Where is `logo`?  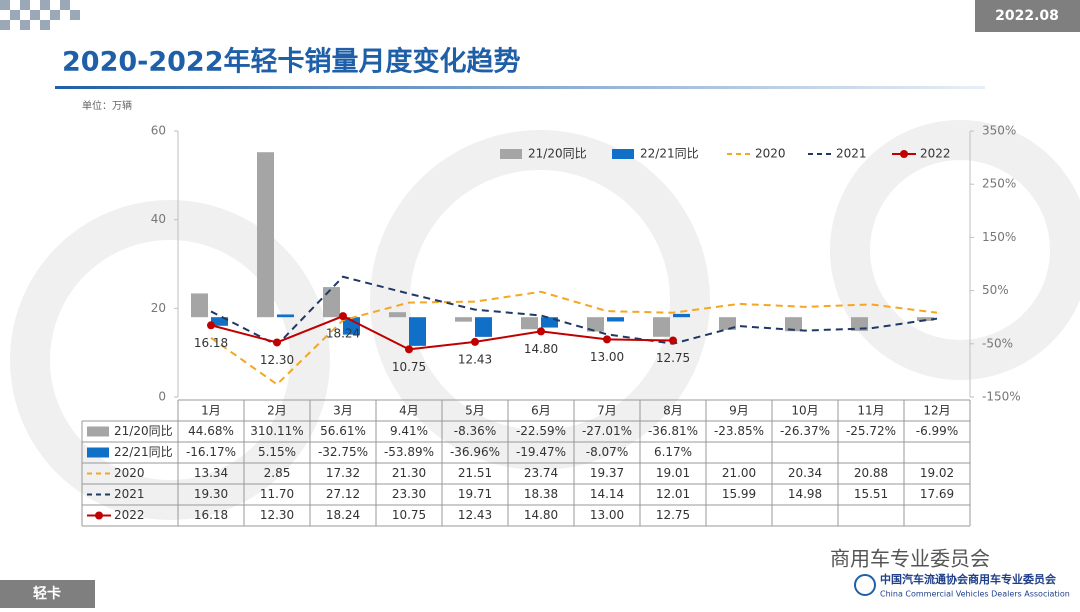
logo is located at coordinates (865, 585).